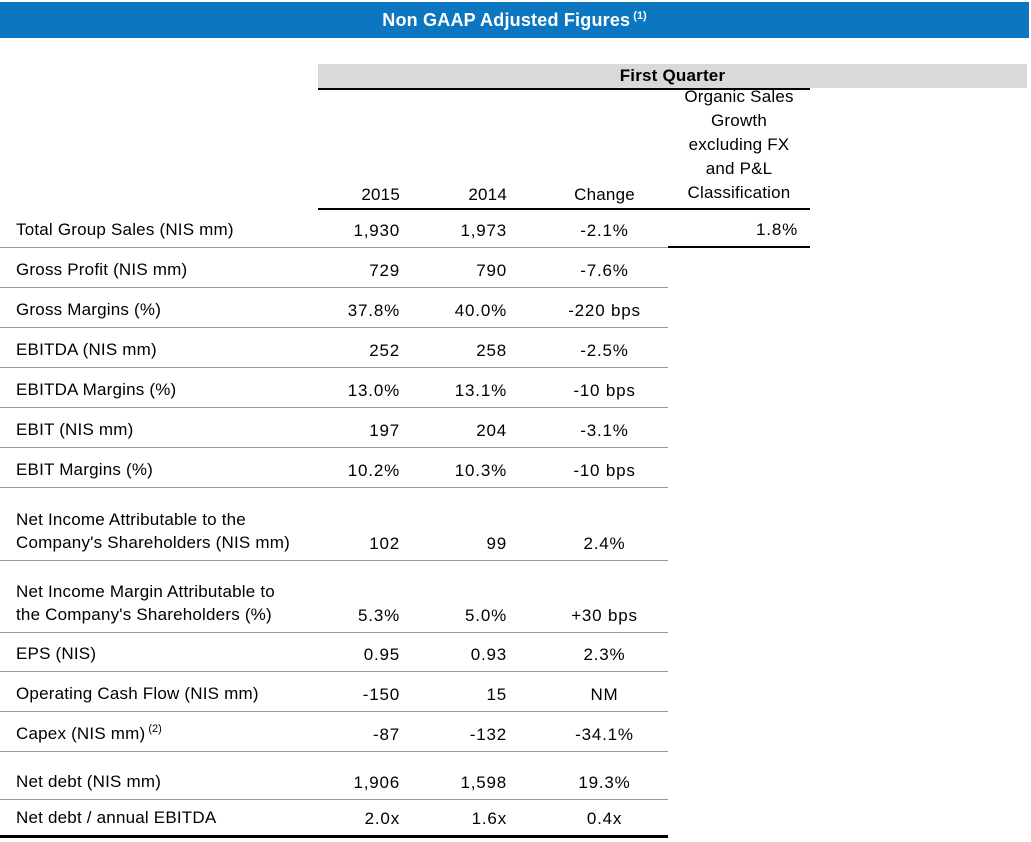 The width and height of the screenshot is (1031, 842). Describe the element at coordinates (483, 230) in the screenshot. I see `value-2014: 1,973` at that location.